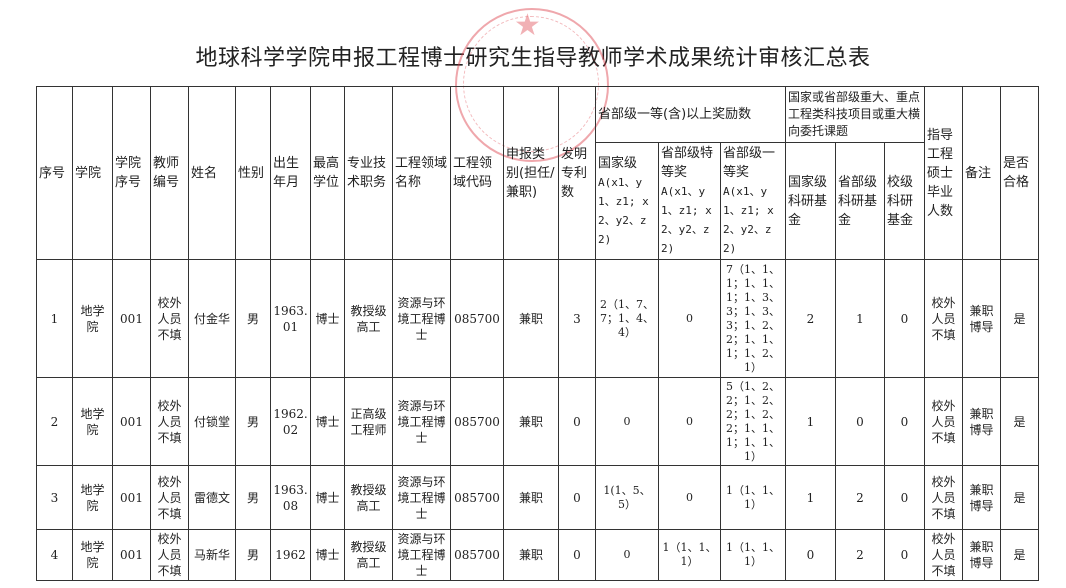 The image size is (1066, 588). I want to click on award-special-format: A(x1、y1、z1; x2、y2、z2), so click(686, 220).